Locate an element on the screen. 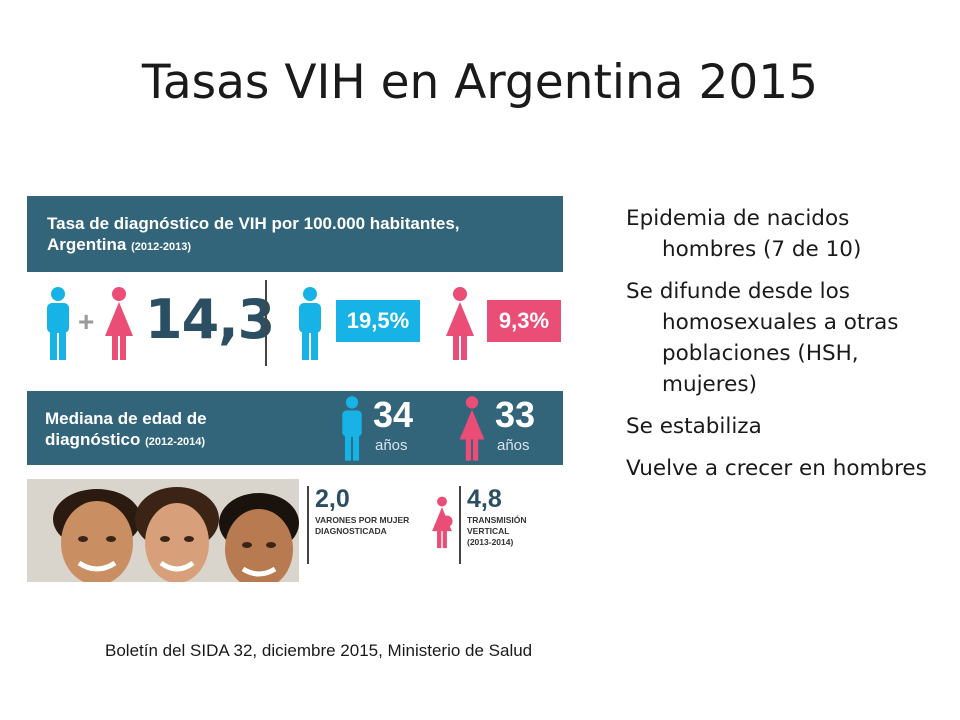 This screenshot has height=720, width=960. diagnosis-rate-period: (2012-2013) is located at coordinates (161, 247).